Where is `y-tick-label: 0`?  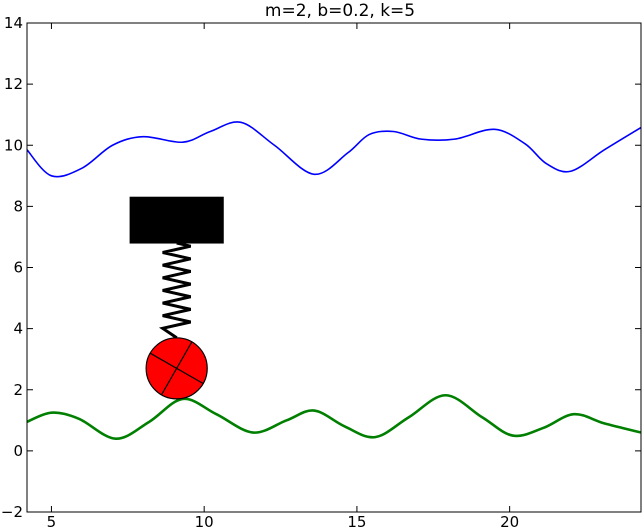 y-tick-label: 0 is located at coordinates (18, 451).